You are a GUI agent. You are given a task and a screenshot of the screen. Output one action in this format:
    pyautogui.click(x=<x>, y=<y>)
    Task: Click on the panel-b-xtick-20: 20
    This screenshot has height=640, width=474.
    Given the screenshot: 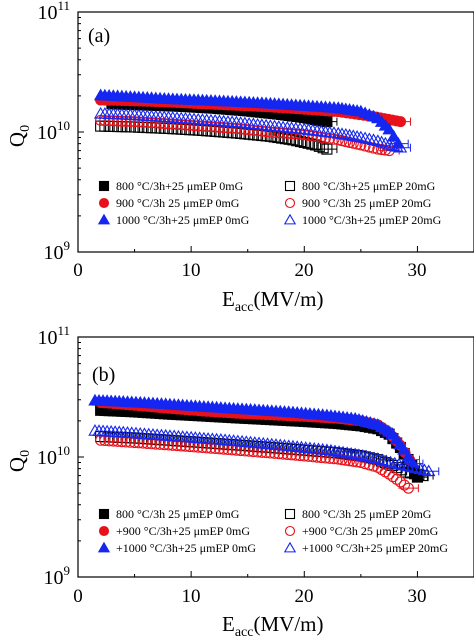 What is the action you would take?
    pyautogui.click(x=304, y=596)
    